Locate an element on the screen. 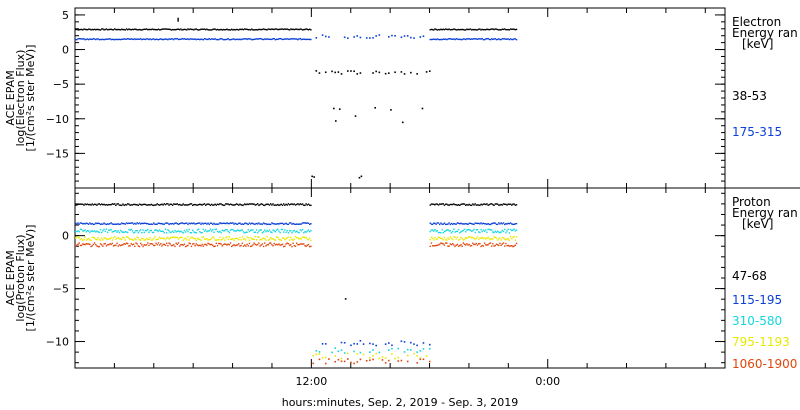 The width and height of the screenshot is (800, 410). y-axis-label: ACE EPAM is located at coordinates (10, 277).